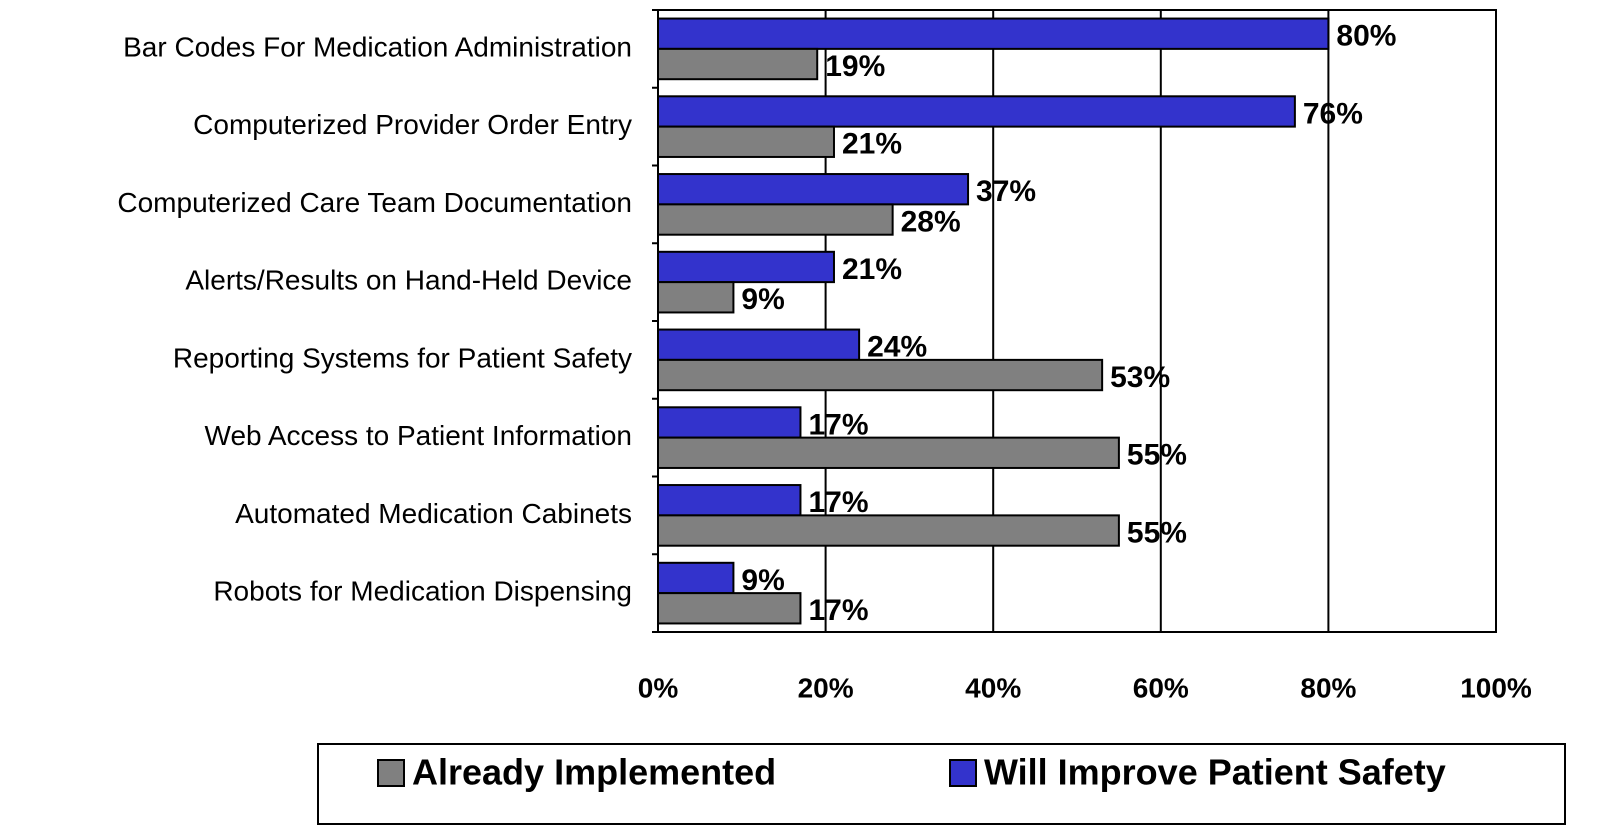 This screenshot has height=826, width=1612. What do you see at coordinates (1006, 191) in the screenshot?
I see `value-label: 37%` at bounding box center [1006, 191].